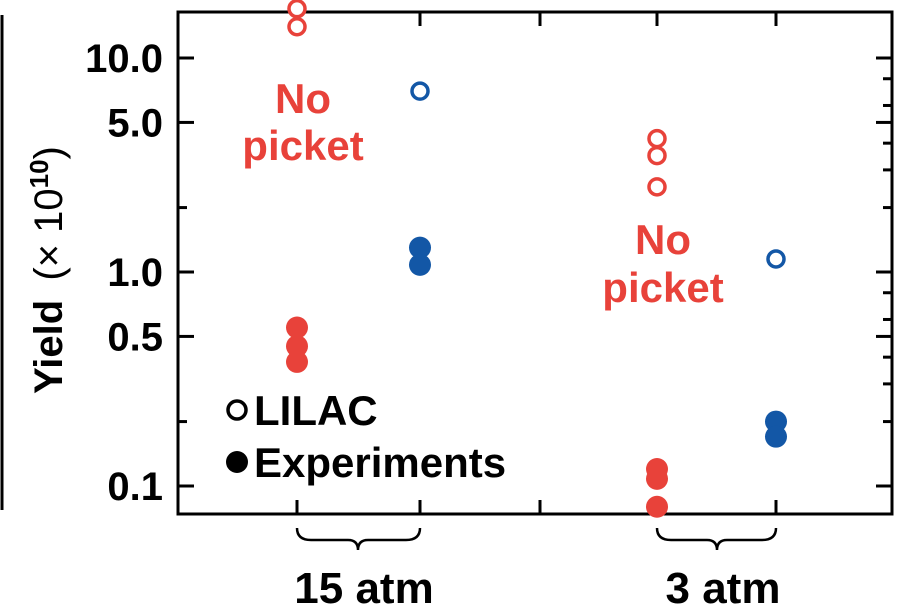  I want to click on group-labels: 15 atm 3 atm, so click(537, 588).